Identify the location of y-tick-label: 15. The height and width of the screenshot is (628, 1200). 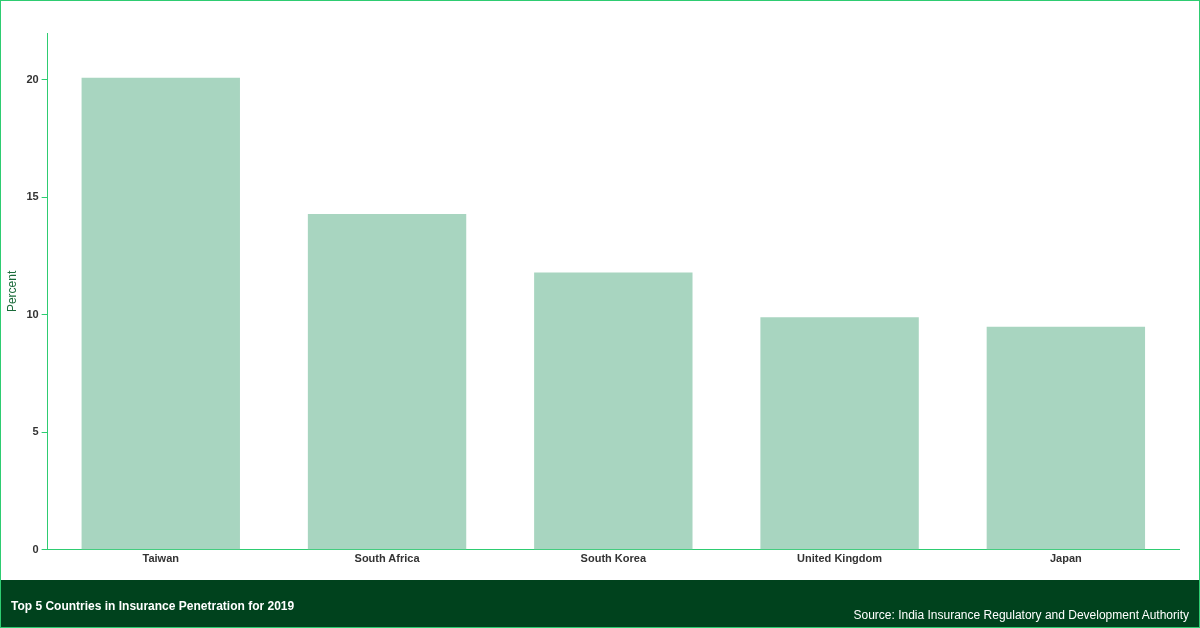
(32, 196).